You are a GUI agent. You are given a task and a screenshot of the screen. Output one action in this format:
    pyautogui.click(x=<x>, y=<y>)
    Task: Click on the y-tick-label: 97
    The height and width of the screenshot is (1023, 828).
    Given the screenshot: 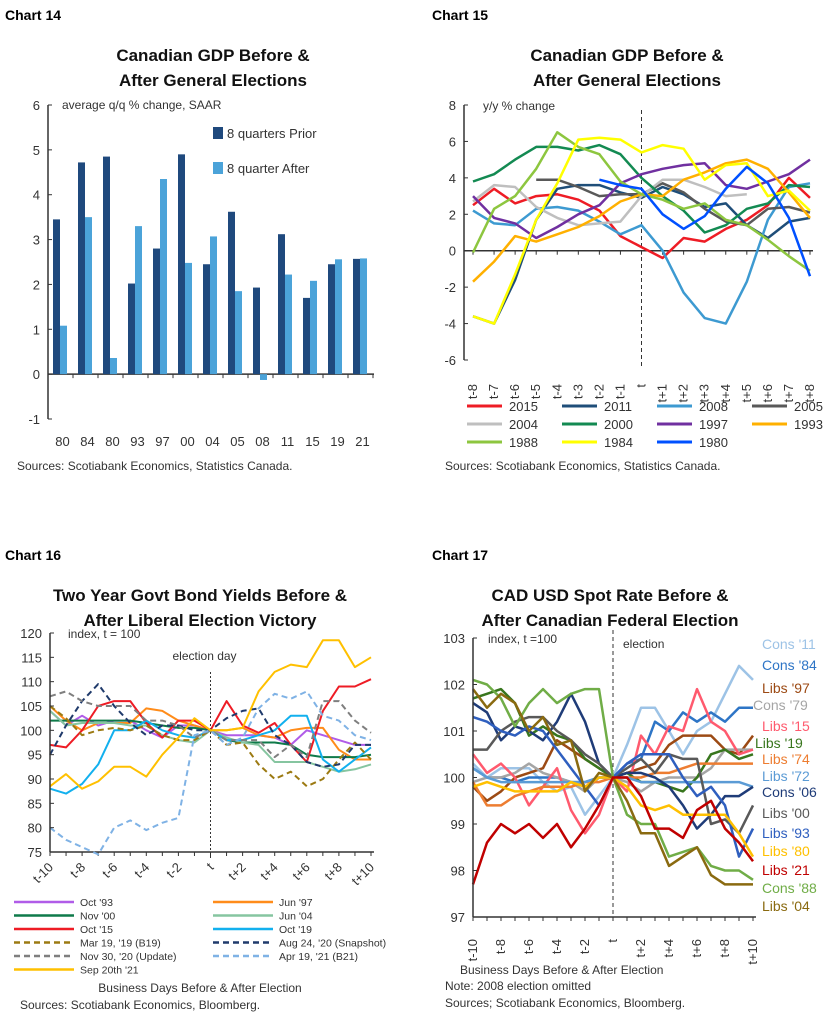 What is the action you would take?
    pyautogui.click(x=458, y=917)
    